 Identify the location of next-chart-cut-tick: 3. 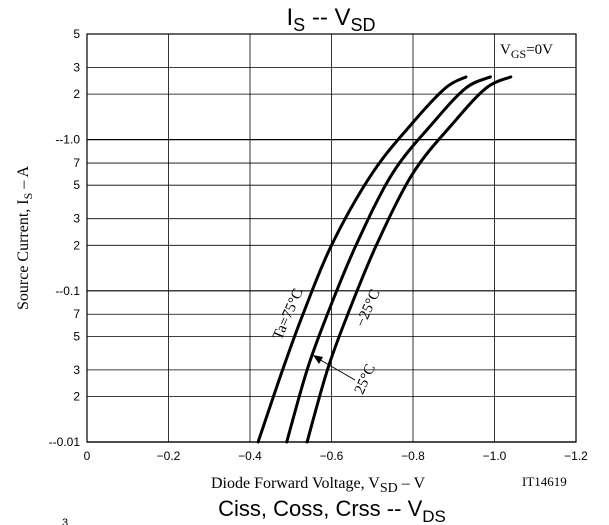
(65, 521).